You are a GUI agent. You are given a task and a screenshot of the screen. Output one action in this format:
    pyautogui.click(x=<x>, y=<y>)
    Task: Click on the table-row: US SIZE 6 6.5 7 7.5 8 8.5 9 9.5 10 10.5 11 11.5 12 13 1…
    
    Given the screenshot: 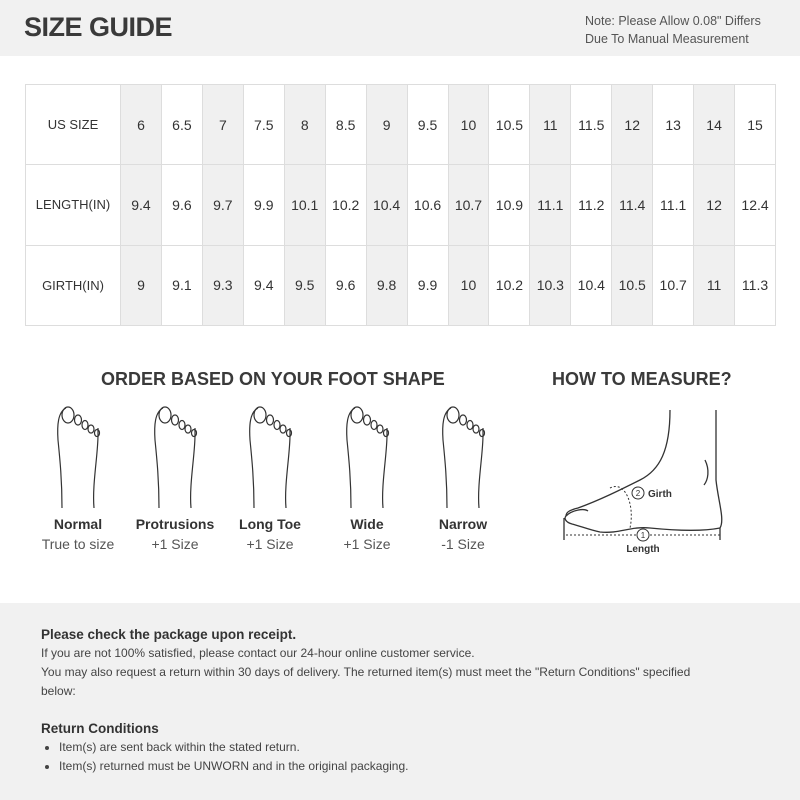 What is the action you would take?
    pyautogui.click(x=400, y=124)
    